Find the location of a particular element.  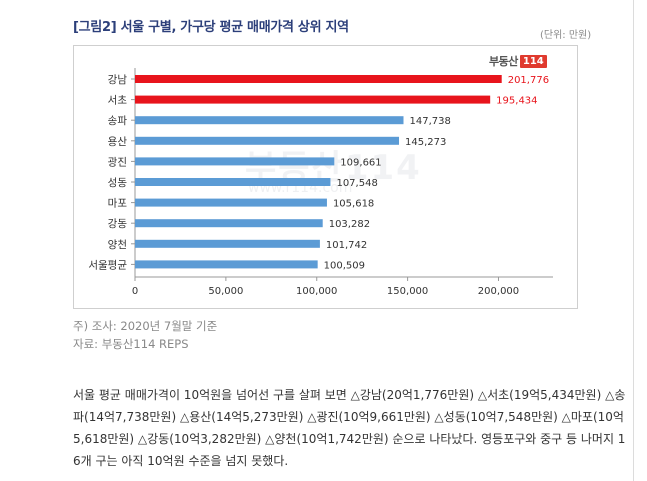

category-label: 송파 is located at coordinates (118, 121).